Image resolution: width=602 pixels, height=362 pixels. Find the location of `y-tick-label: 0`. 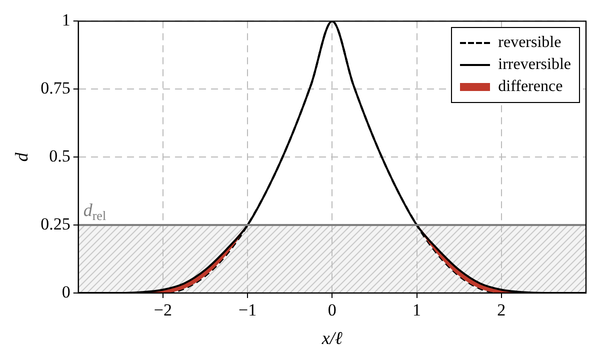

y-tick-label: 0 is located at coordinates (66, 292).